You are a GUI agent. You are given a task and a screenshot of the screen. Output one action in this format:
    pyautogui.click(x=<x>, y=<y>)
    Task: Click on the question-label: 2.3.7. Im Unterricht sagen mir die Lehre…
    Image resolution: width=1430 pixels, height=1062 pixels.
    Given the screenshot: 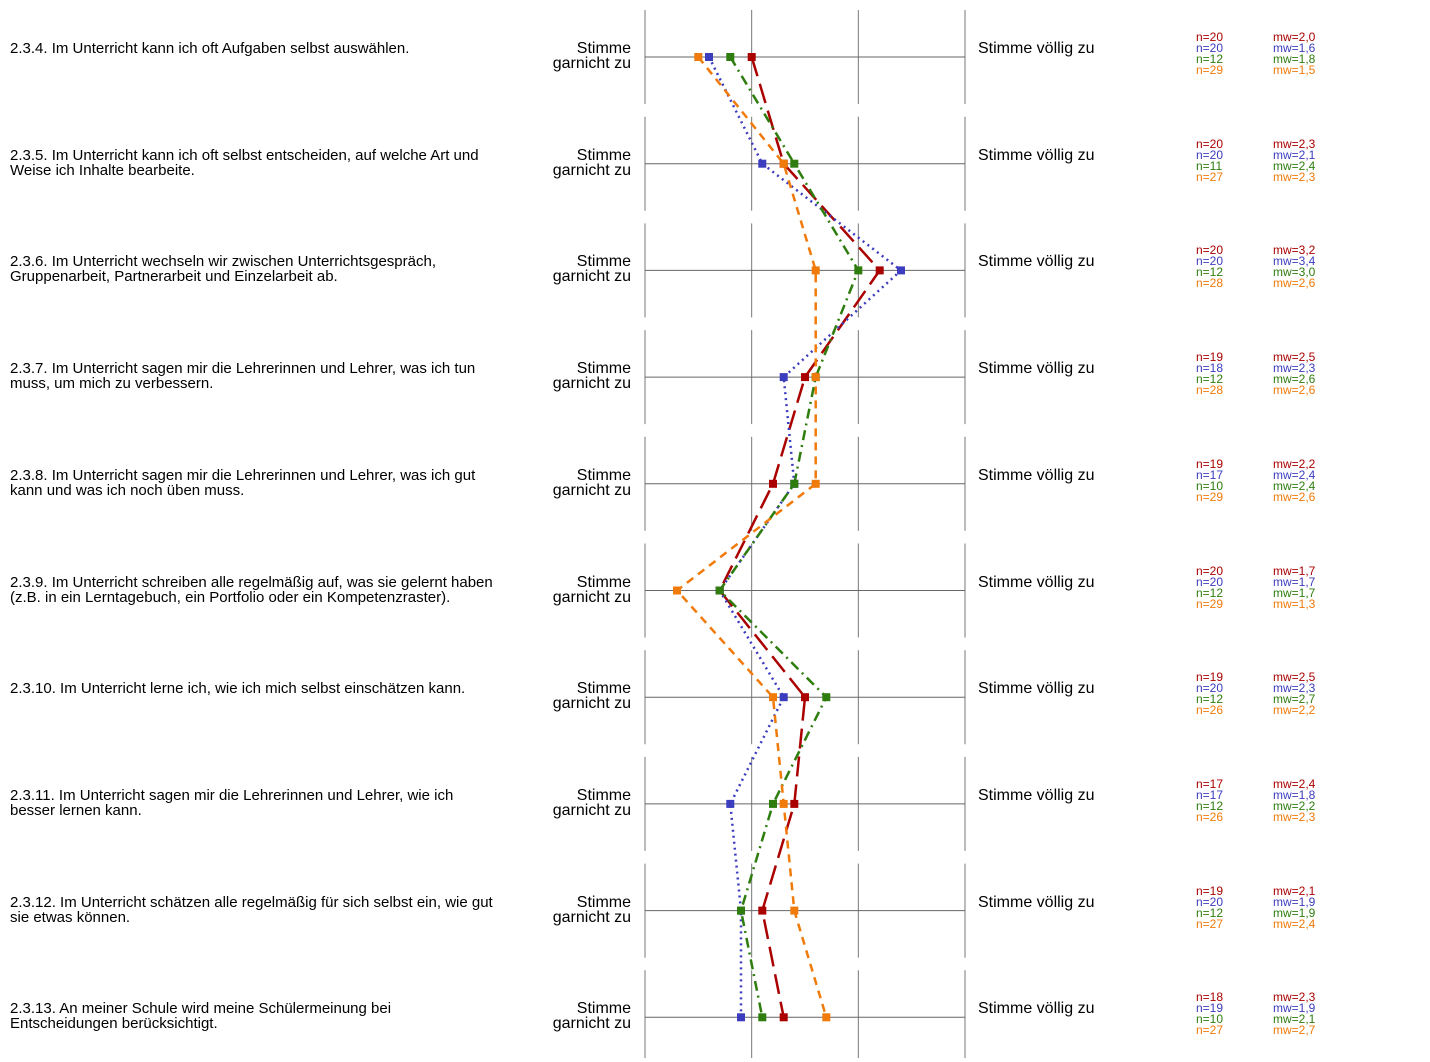 What is the action you would take?
    pyautogui.click(x=243, y=376)
    